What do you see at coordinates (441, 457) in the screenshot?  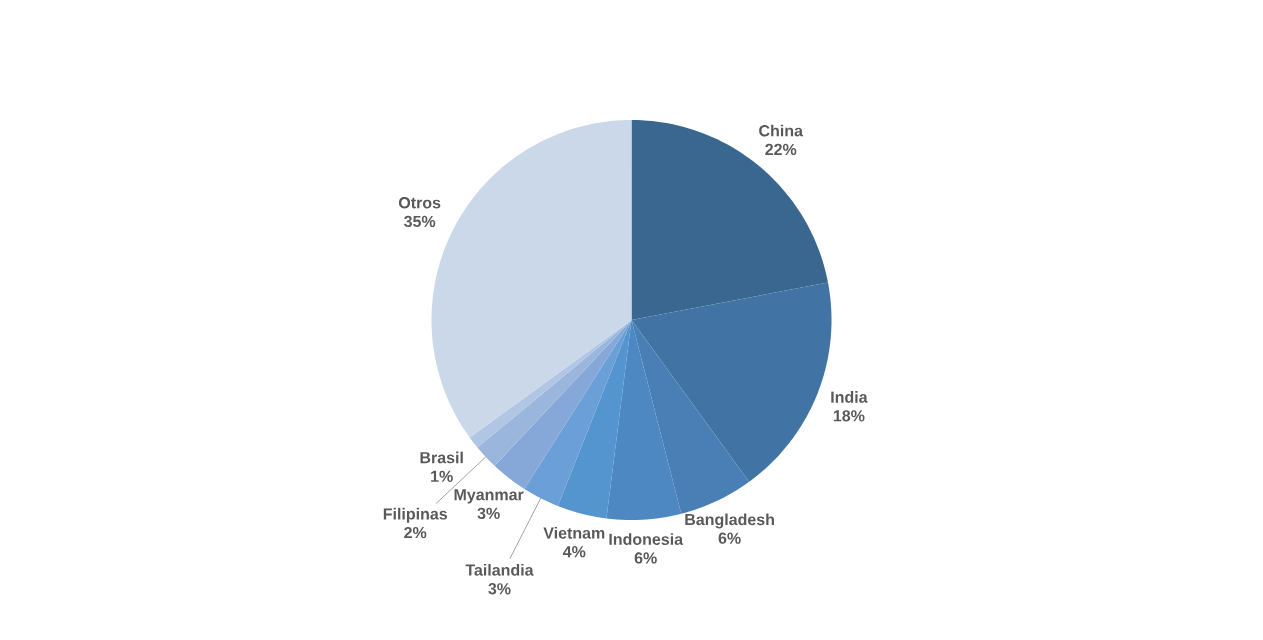 I see `slice-label: Brasil` at bounding box center [441, 457].